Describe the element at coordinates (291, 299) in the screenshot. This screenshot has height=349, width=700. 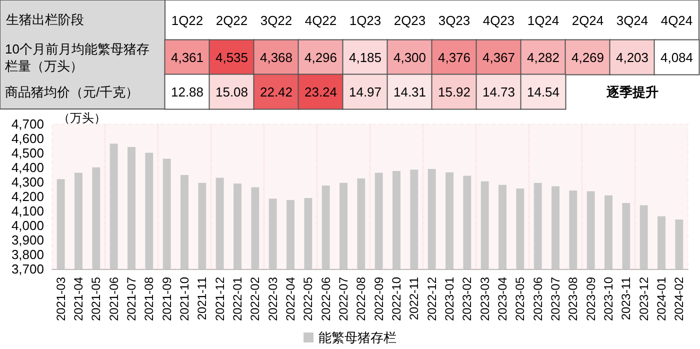
I see `x-tick-label: 2022-04` at that location.